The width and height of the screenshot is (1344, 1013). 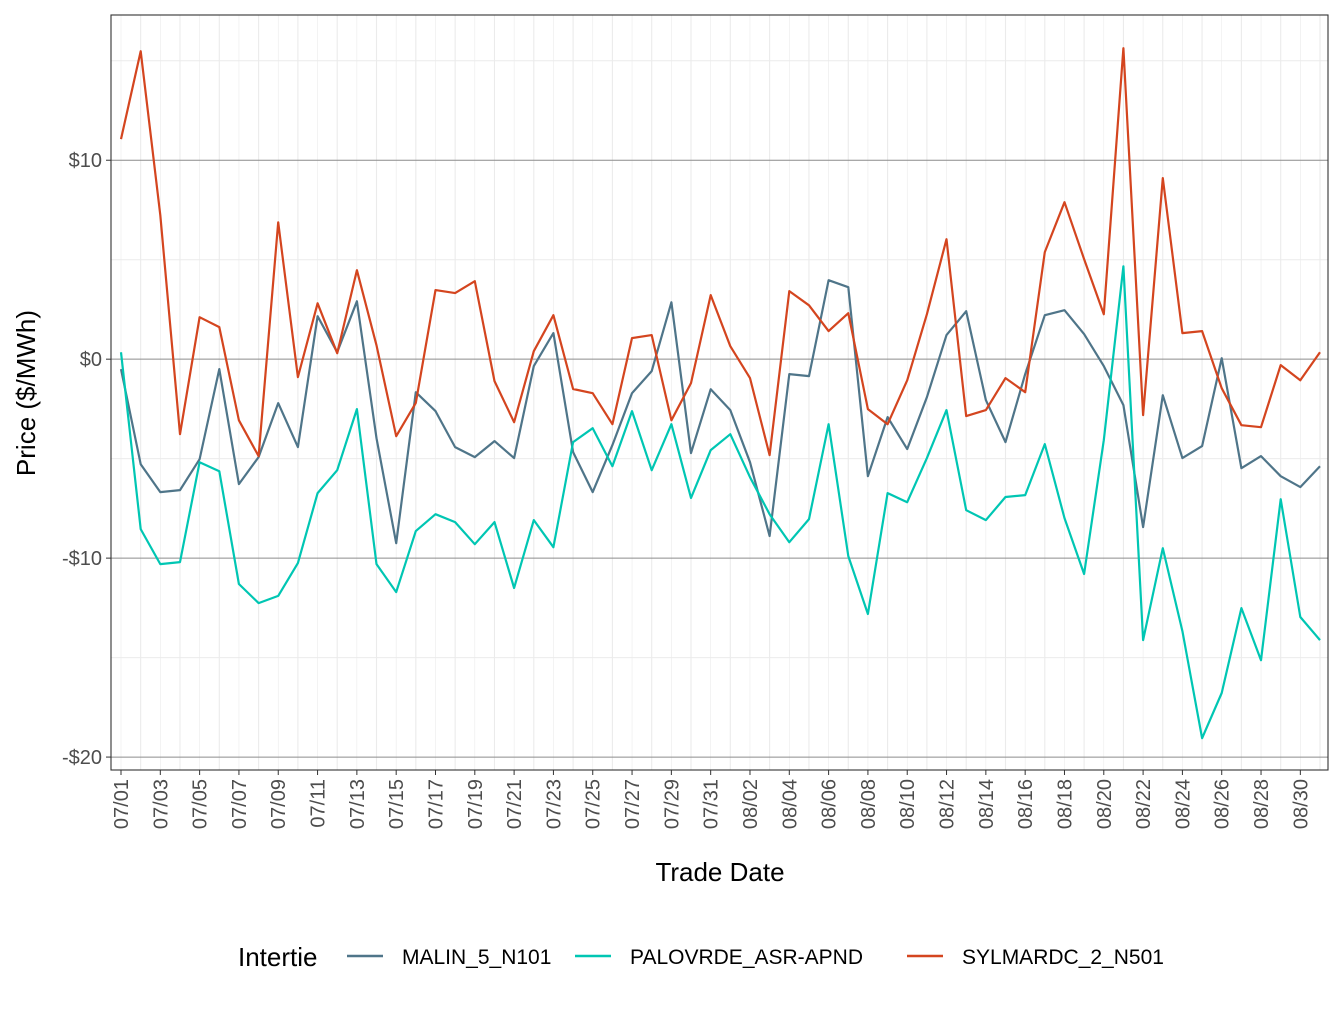 What do you see at coordinates (1262, 804) in the screenshot?
I see `x-tick-label: 08/28` at bounding box center [1262, 804].